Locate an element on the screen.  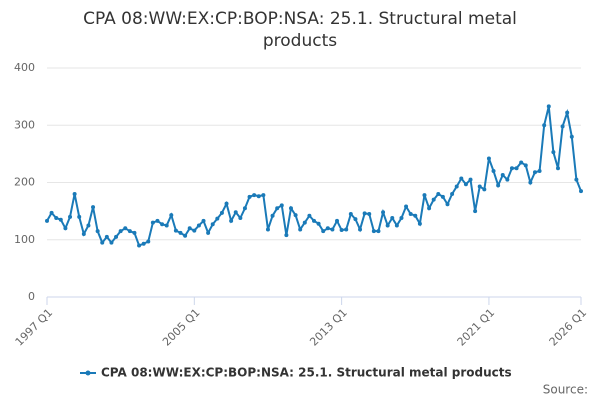
y-tick-label: 0 is located at coordinates (31, 296).